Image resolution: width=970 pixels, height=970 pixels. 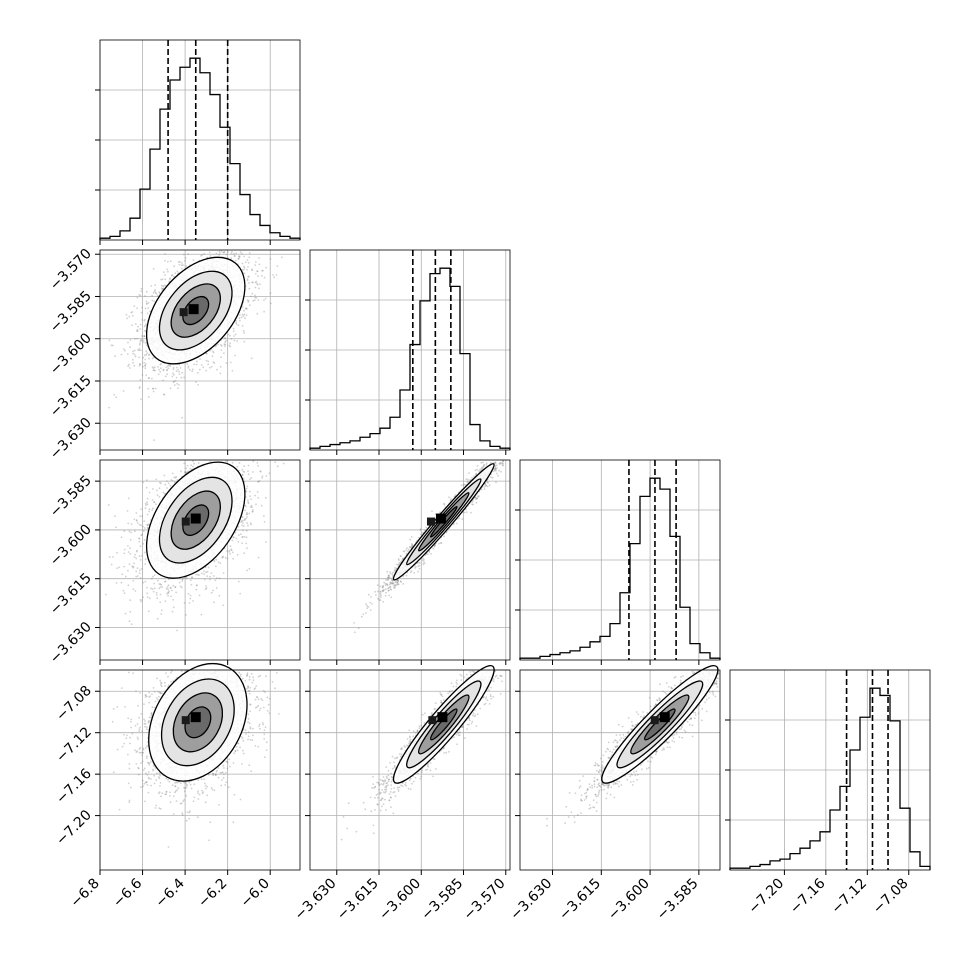 What do you see at coordinates (71, 270) in the screenshot?
I see `y-tick-label: −3.570` at bounding box center [71, 270].